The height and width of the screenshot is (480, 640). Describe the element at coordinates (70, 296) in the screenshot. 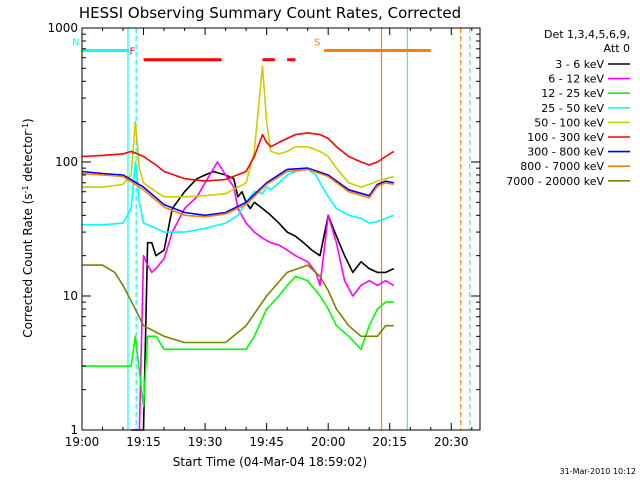

I see `y-tick-label-1: 10` at that location.